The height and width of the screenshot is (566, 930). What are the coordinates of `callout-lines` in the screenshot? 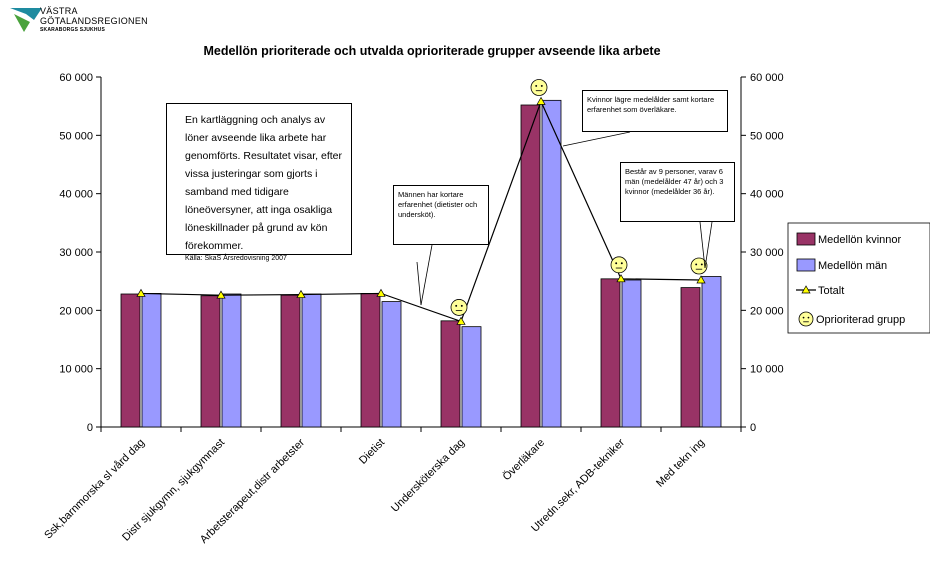 It's located at (564, 218).